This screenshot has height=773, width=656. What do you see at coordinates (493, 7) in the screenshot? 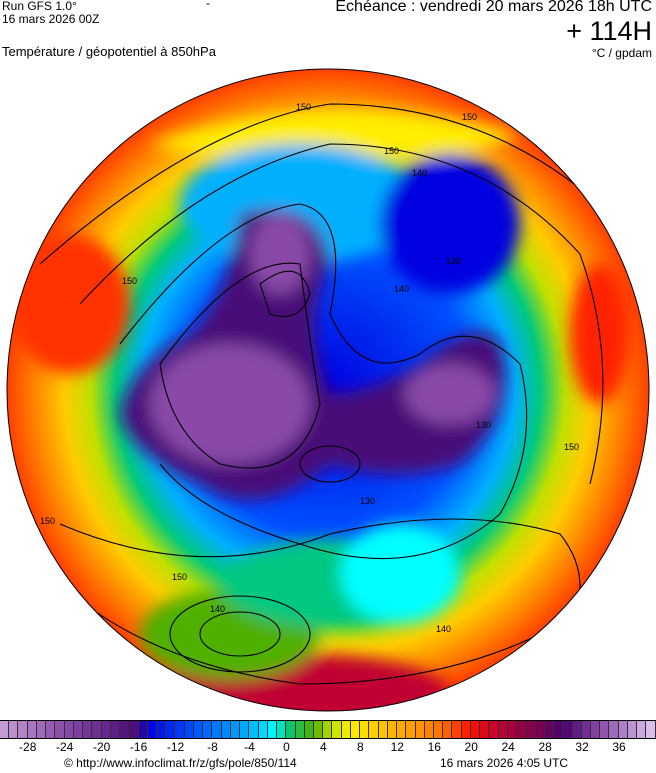
I see `forecast-valid-time: Echéance : vendredi 20 mars 2026 18h UTC` at bounding box center [493, 7].